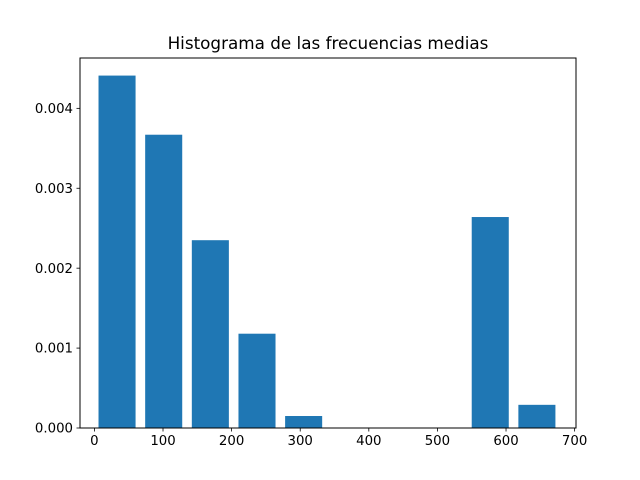 The width and height of the screenshot is (640, 480). Describe the element at coordinates (162, 441) in the screenshot. I see `x-tick-label: 100` at that location.